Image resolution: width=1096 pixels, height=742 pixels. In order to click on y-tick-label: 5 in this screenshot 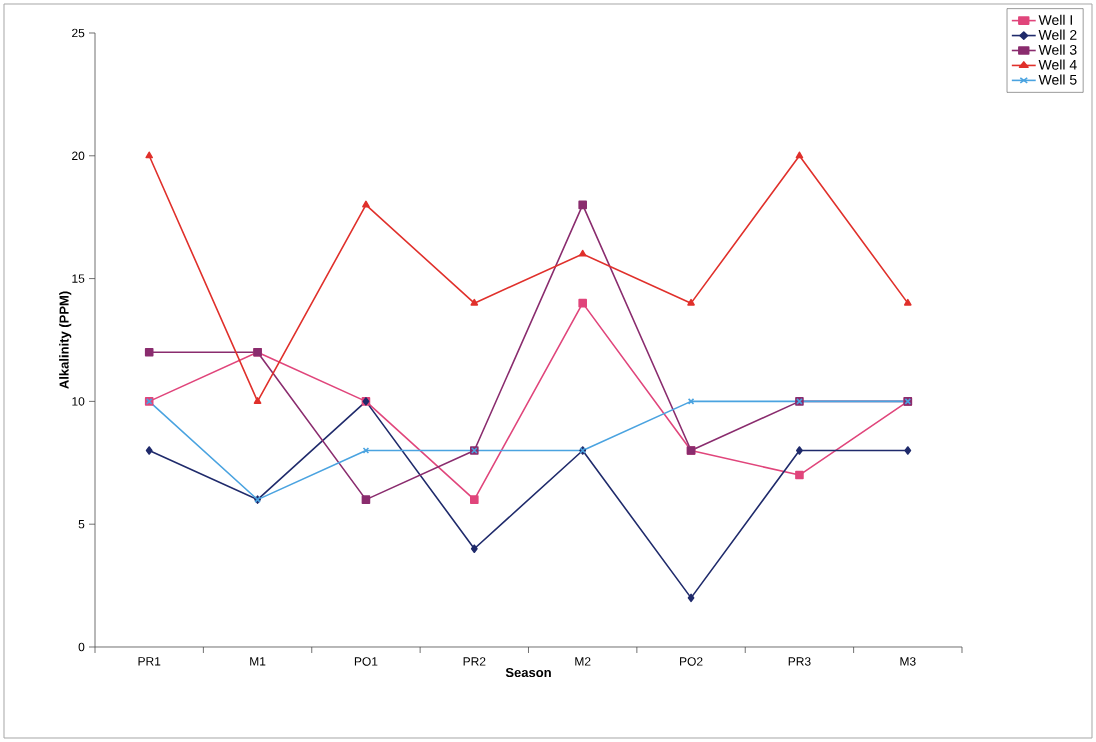, I will do `click(81, 524)`.